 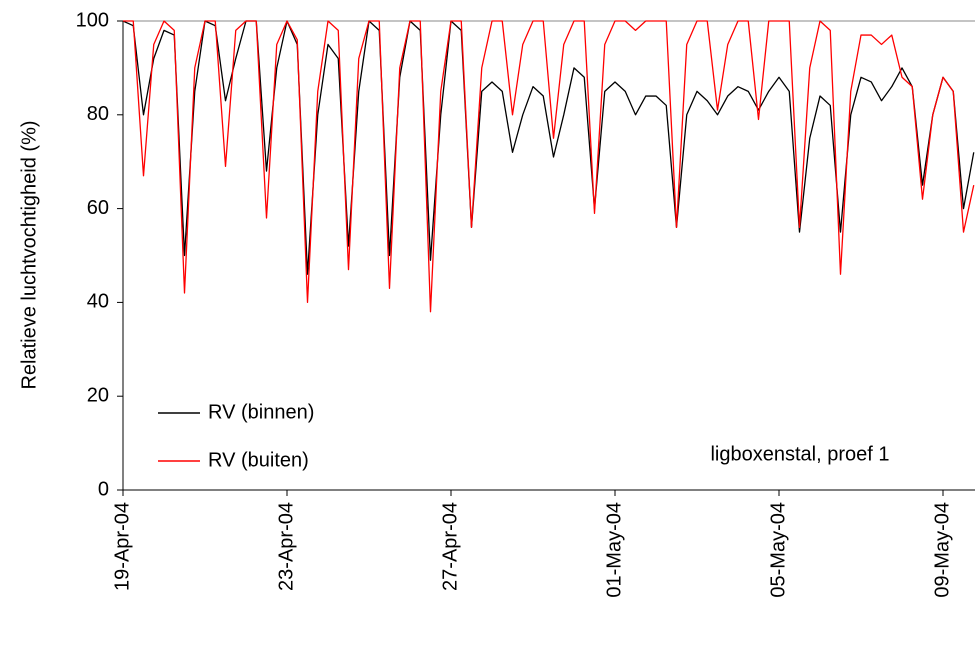 What do you see at coordinates (614, 550) in the screenshot?
I see `x-tick-label: 01-May-04` at bounding box center [614, 550].